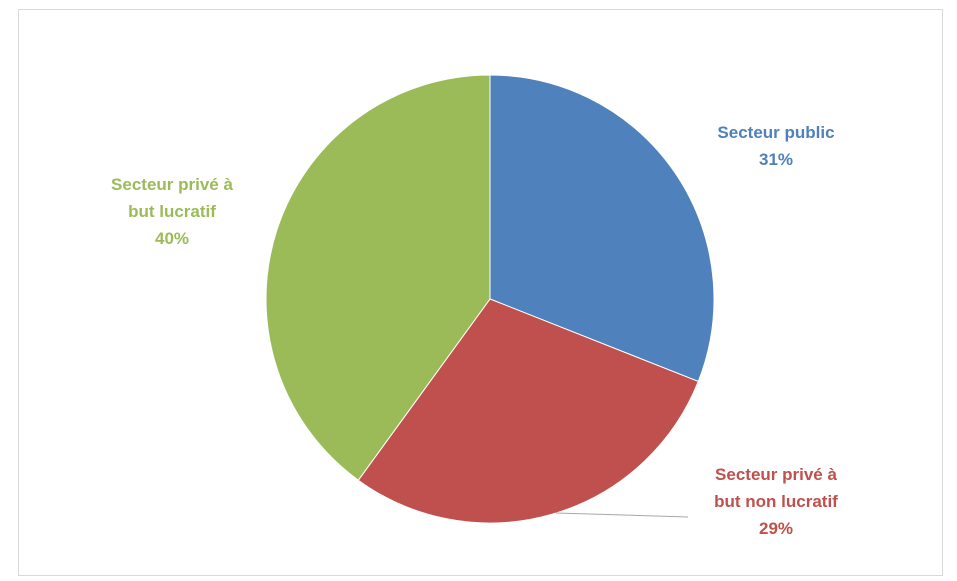 The image size is (957, 581). I want to click on label-leader-line, so click(622, 515).